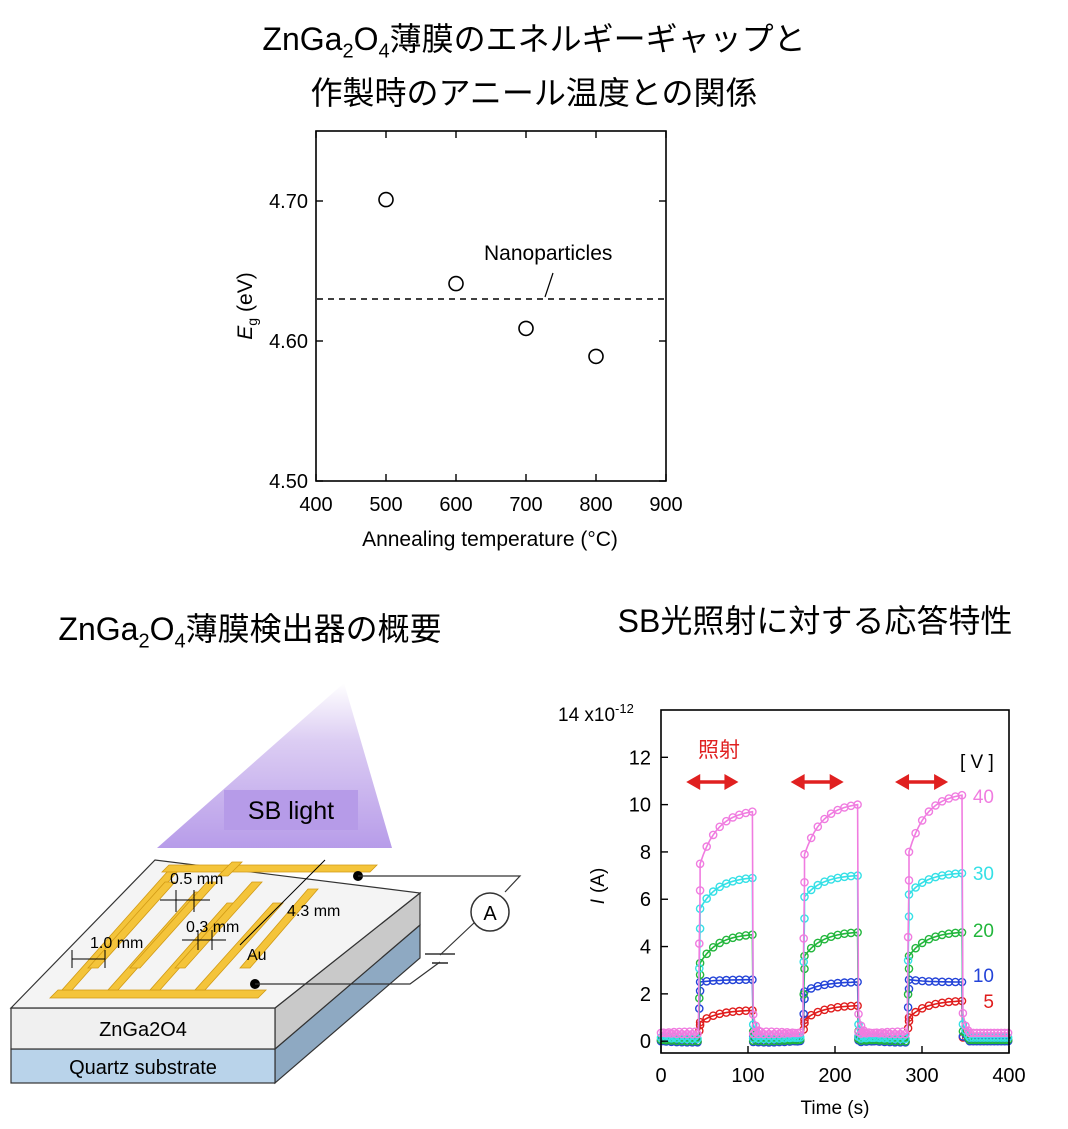 Image resolution: width=1068 pixels, height=1129 pixels. I want to click on photoresponse-x-axis-title: Time (s), so click(835, 1108).